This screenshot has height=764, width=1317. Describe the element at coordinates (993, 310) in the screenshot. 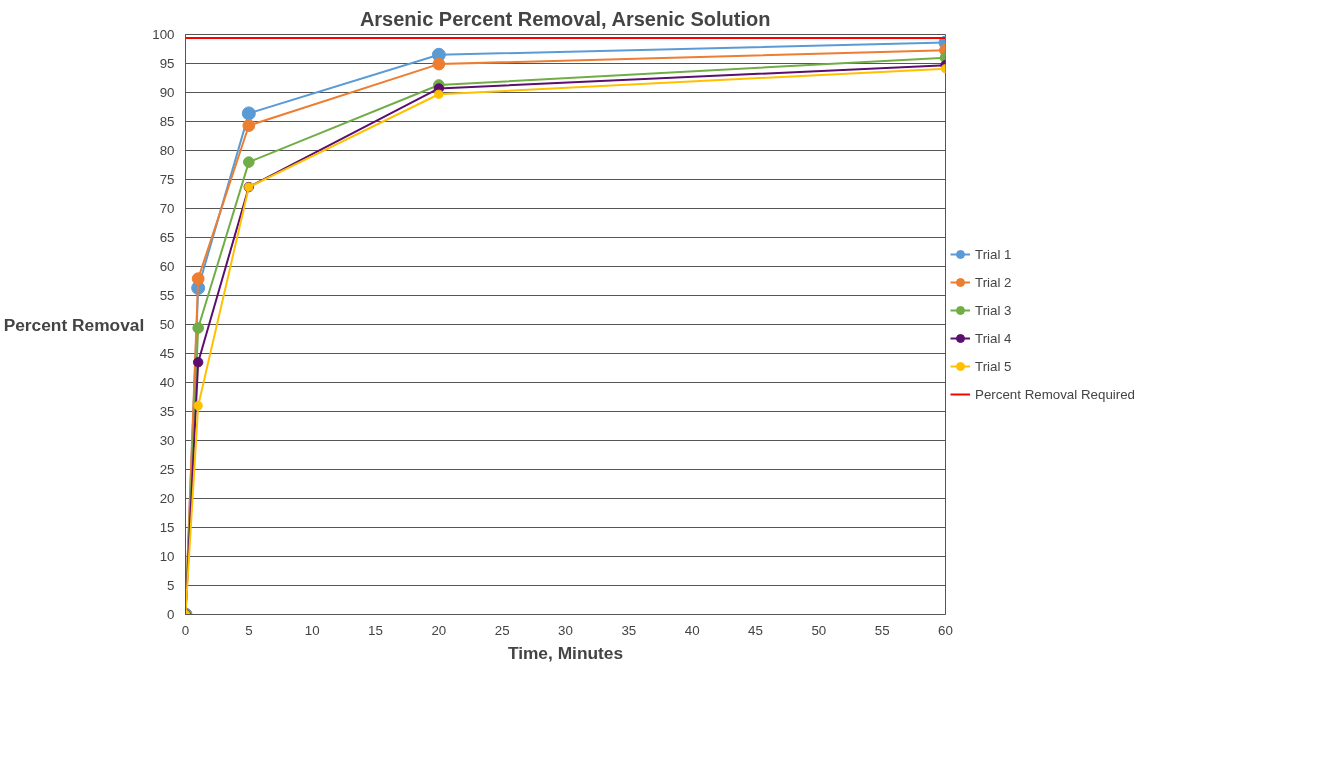

I see `legend-label: Trial 3` at that location.